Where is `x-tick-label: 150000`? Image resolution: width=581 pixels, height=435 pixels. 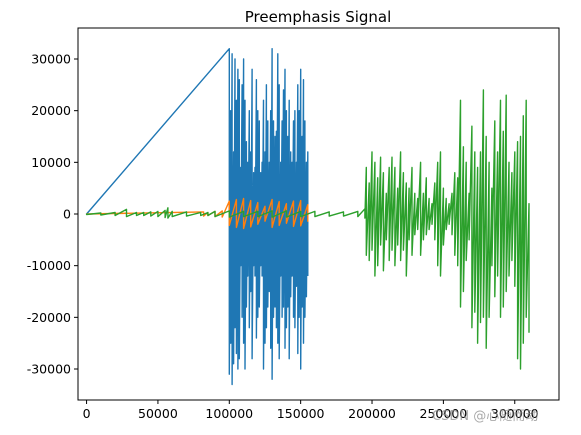 x-tick-label: 150000 is located at coordinates (301, 413).